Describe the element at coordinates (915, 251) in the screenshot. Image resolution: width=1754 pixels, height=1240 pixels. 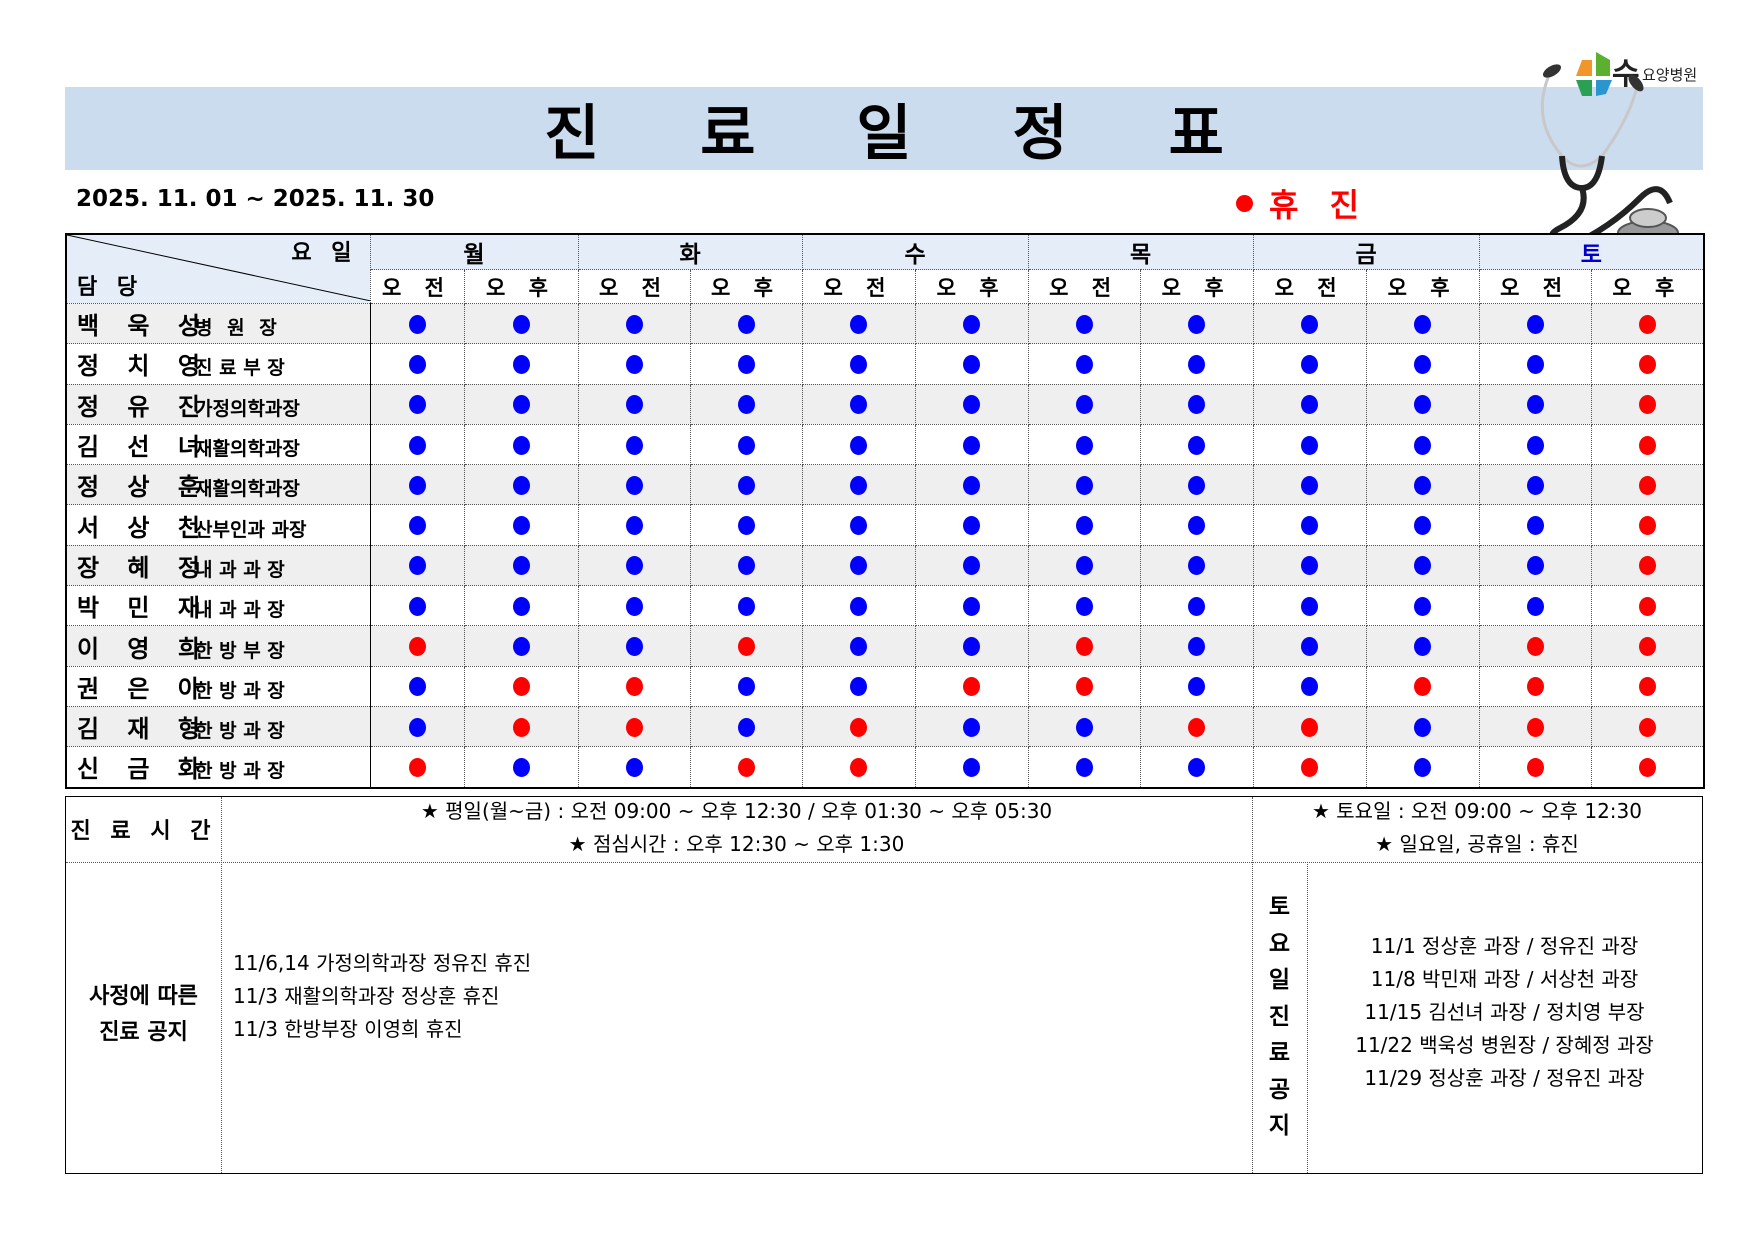
I see `day-header-wed: 수` at that location.